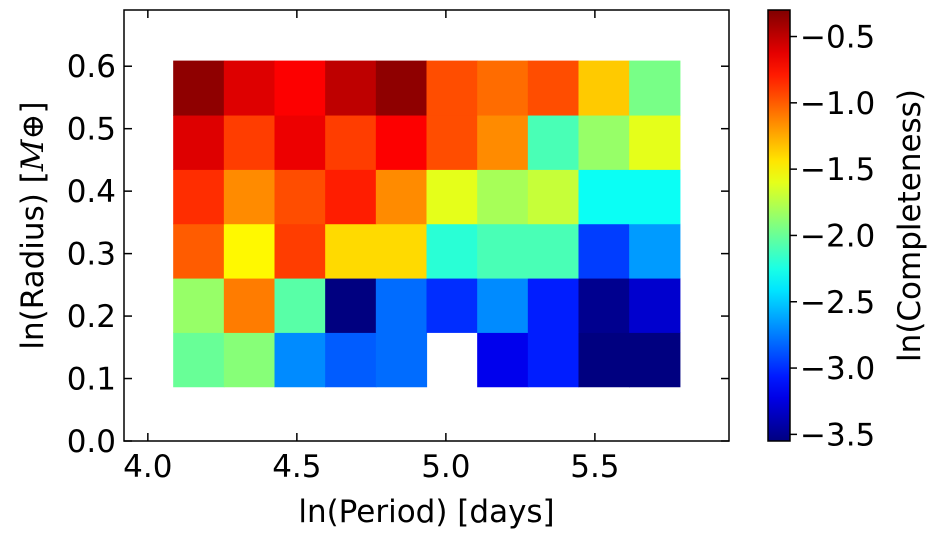  What do you see at coordinates (837, 170) in the screenshot?
I see `colorbar-tick-label: −1.5` at bounding box center [837, 170].